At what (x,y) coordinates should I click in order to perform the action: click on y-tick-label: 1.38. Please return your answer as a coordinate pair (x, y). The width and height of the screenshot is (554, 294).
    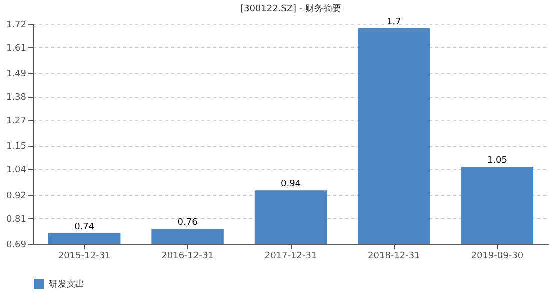
    Looking at the image, I should click on (16, 98).